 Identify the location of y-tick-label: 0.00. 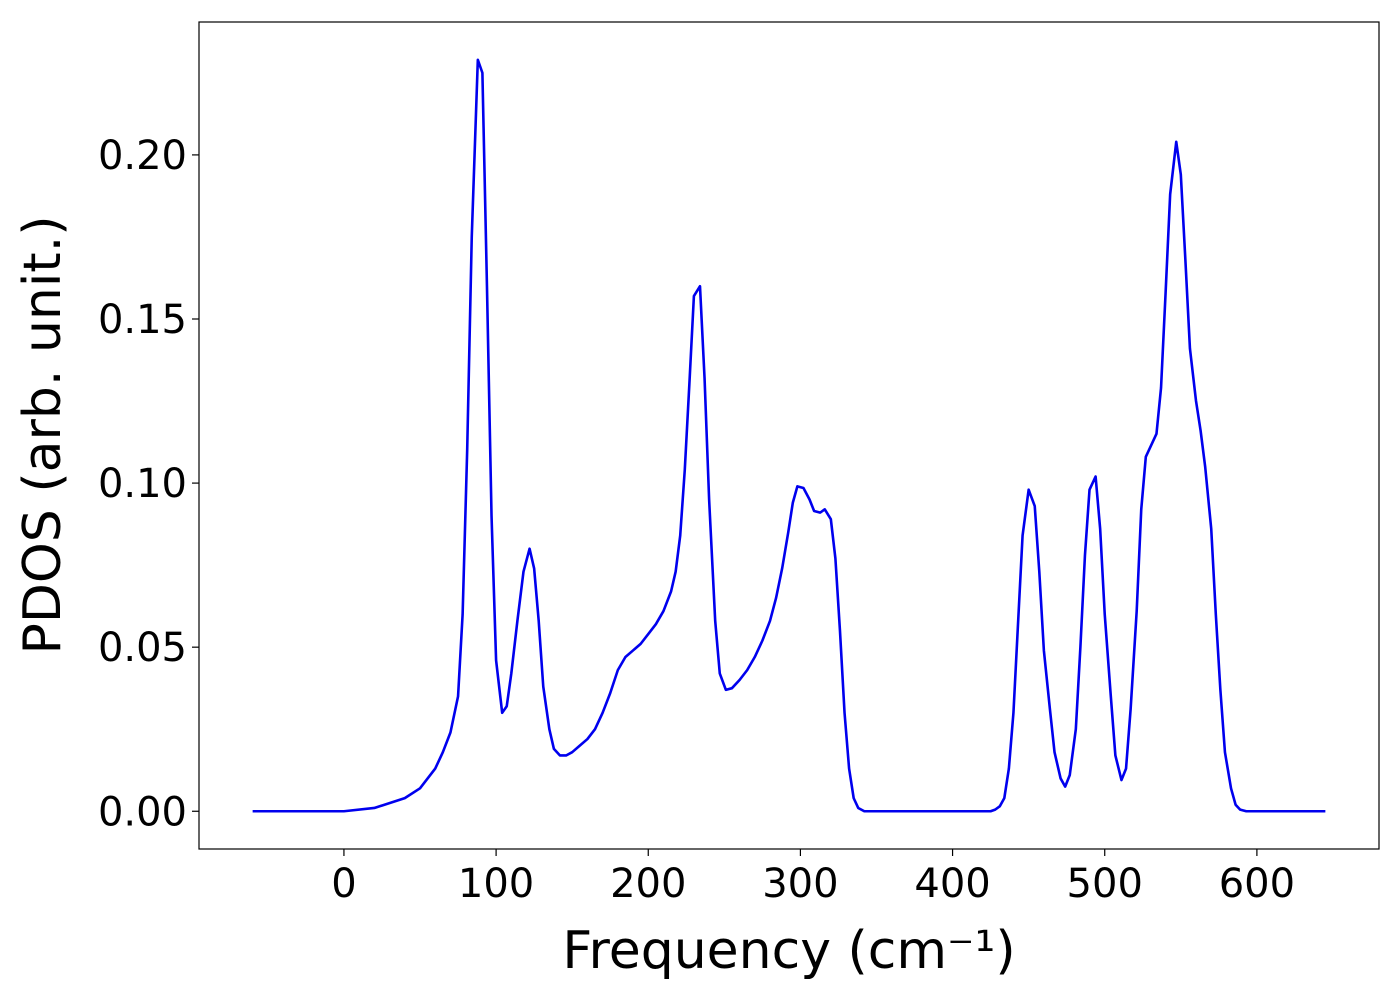
(142, 812).